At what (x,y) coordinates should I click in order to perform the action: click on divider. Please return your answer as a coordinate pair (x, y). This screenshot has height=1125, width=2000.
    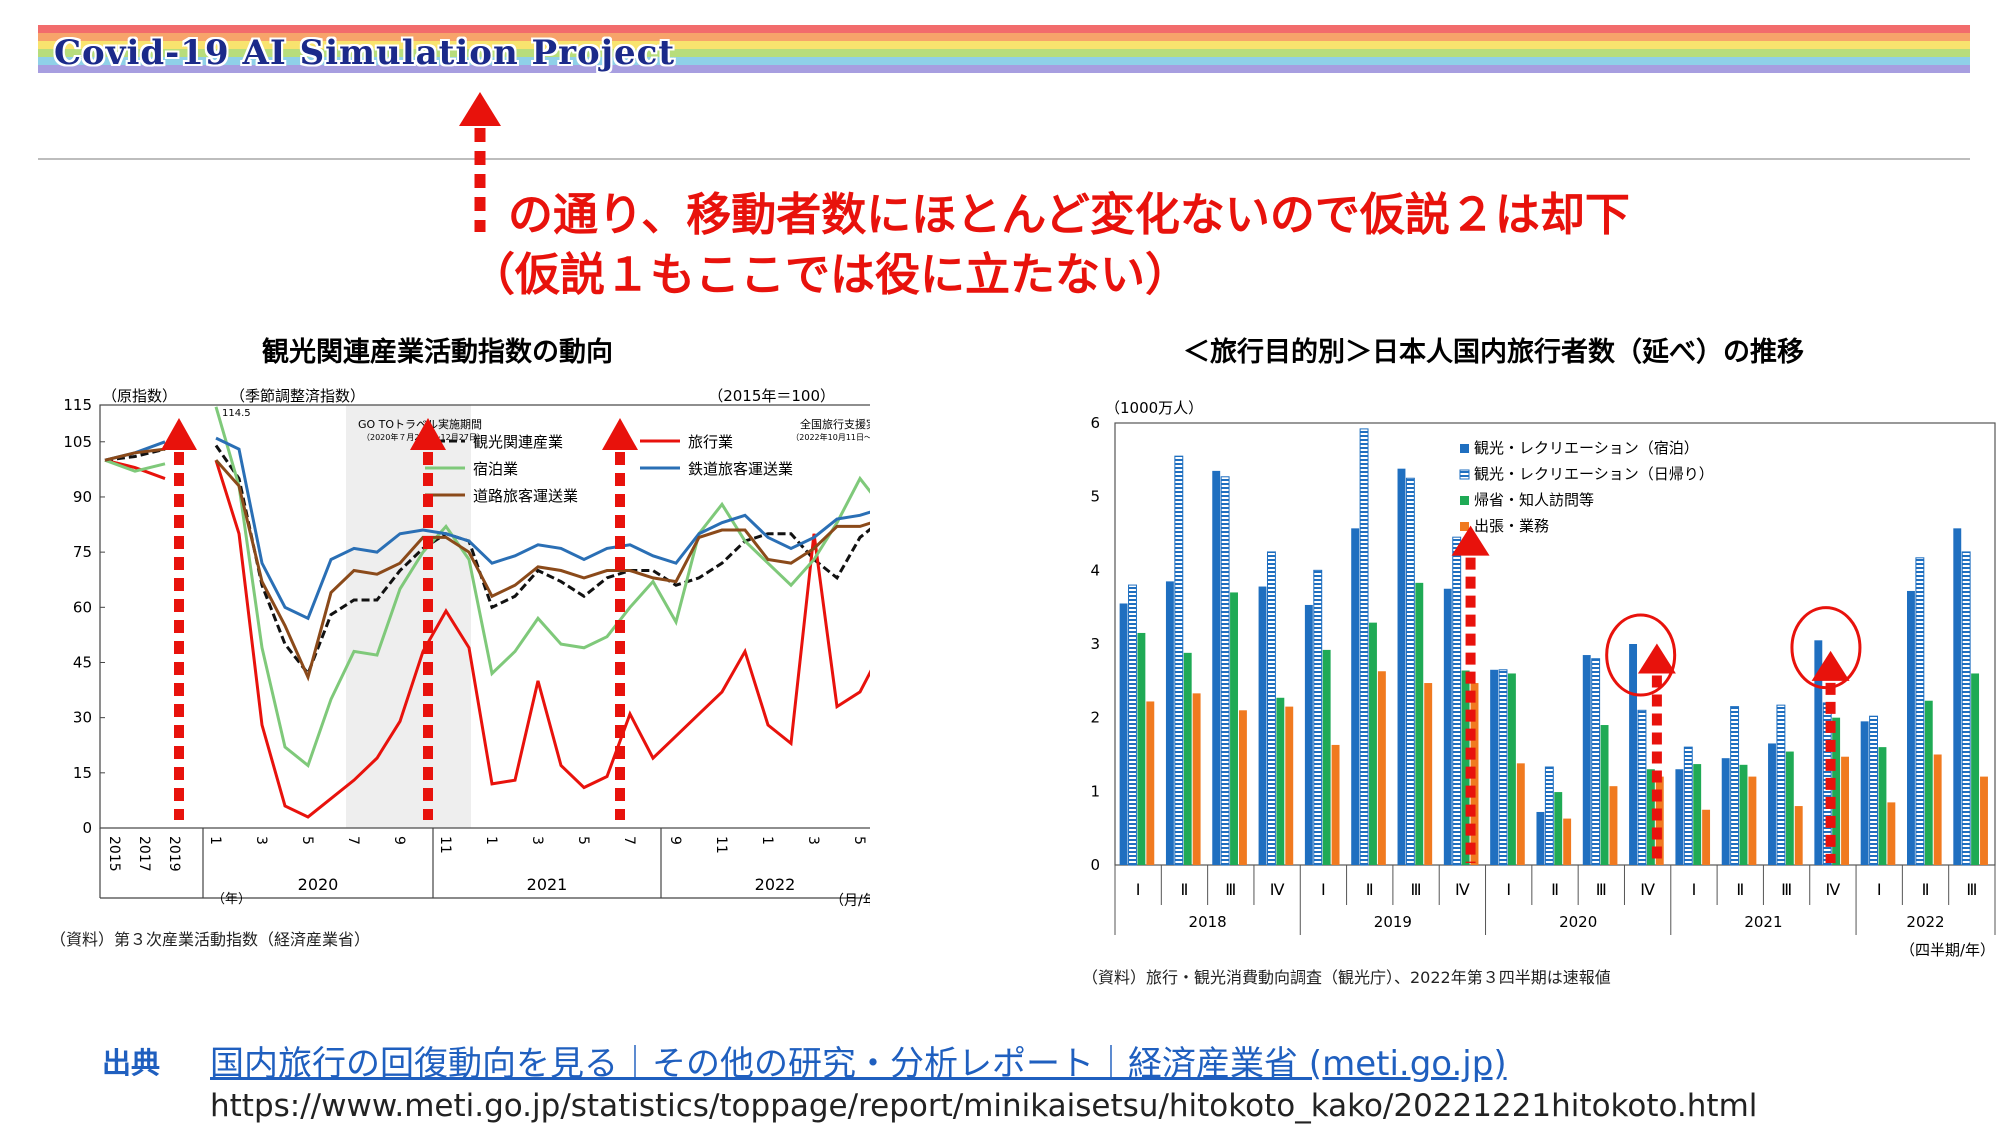
    Looking at the image, I should click on (1004, 159).